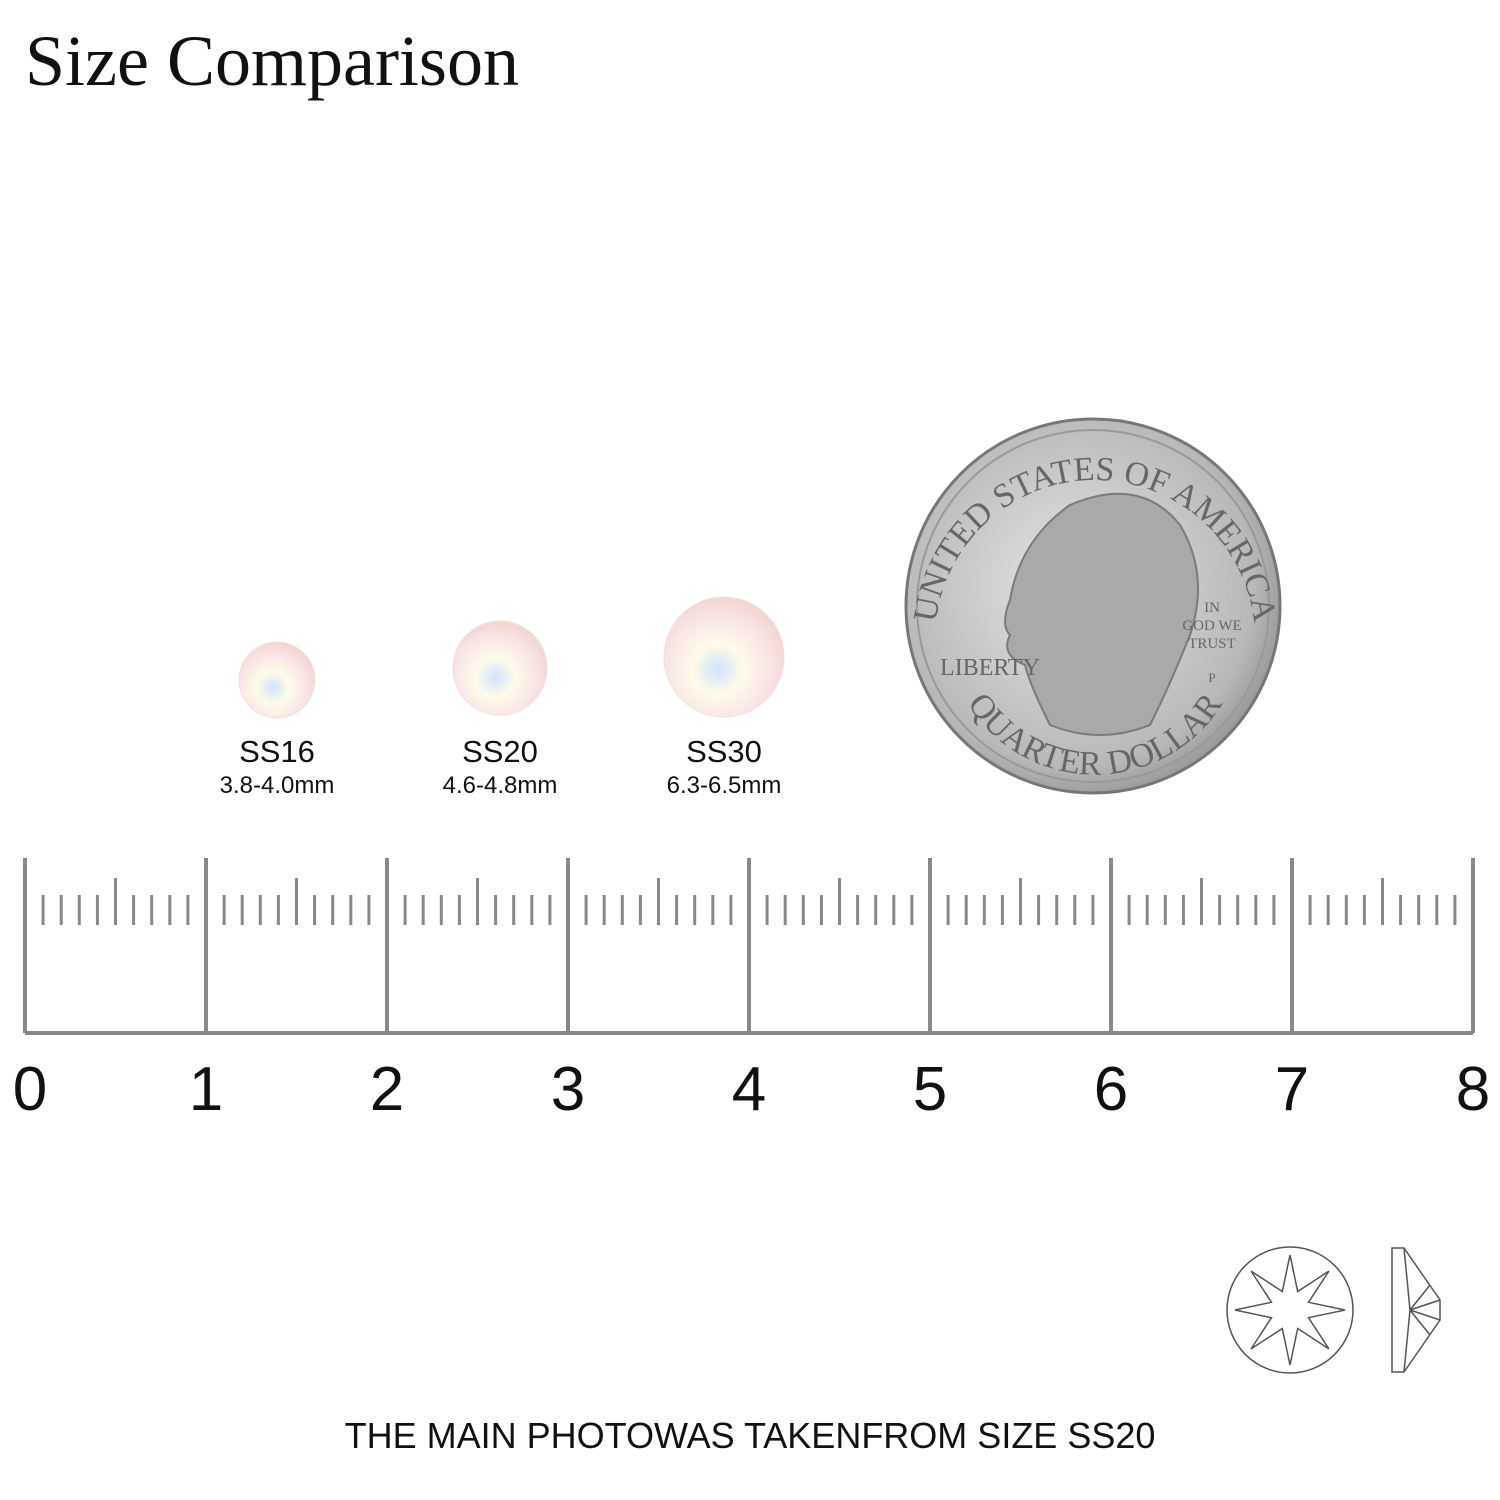 The width and height of the screenshot is (1500, 1500). Describe the element at coordinates (1212, 608) in the screenshot. I see `coin-motto: IN` at that location.